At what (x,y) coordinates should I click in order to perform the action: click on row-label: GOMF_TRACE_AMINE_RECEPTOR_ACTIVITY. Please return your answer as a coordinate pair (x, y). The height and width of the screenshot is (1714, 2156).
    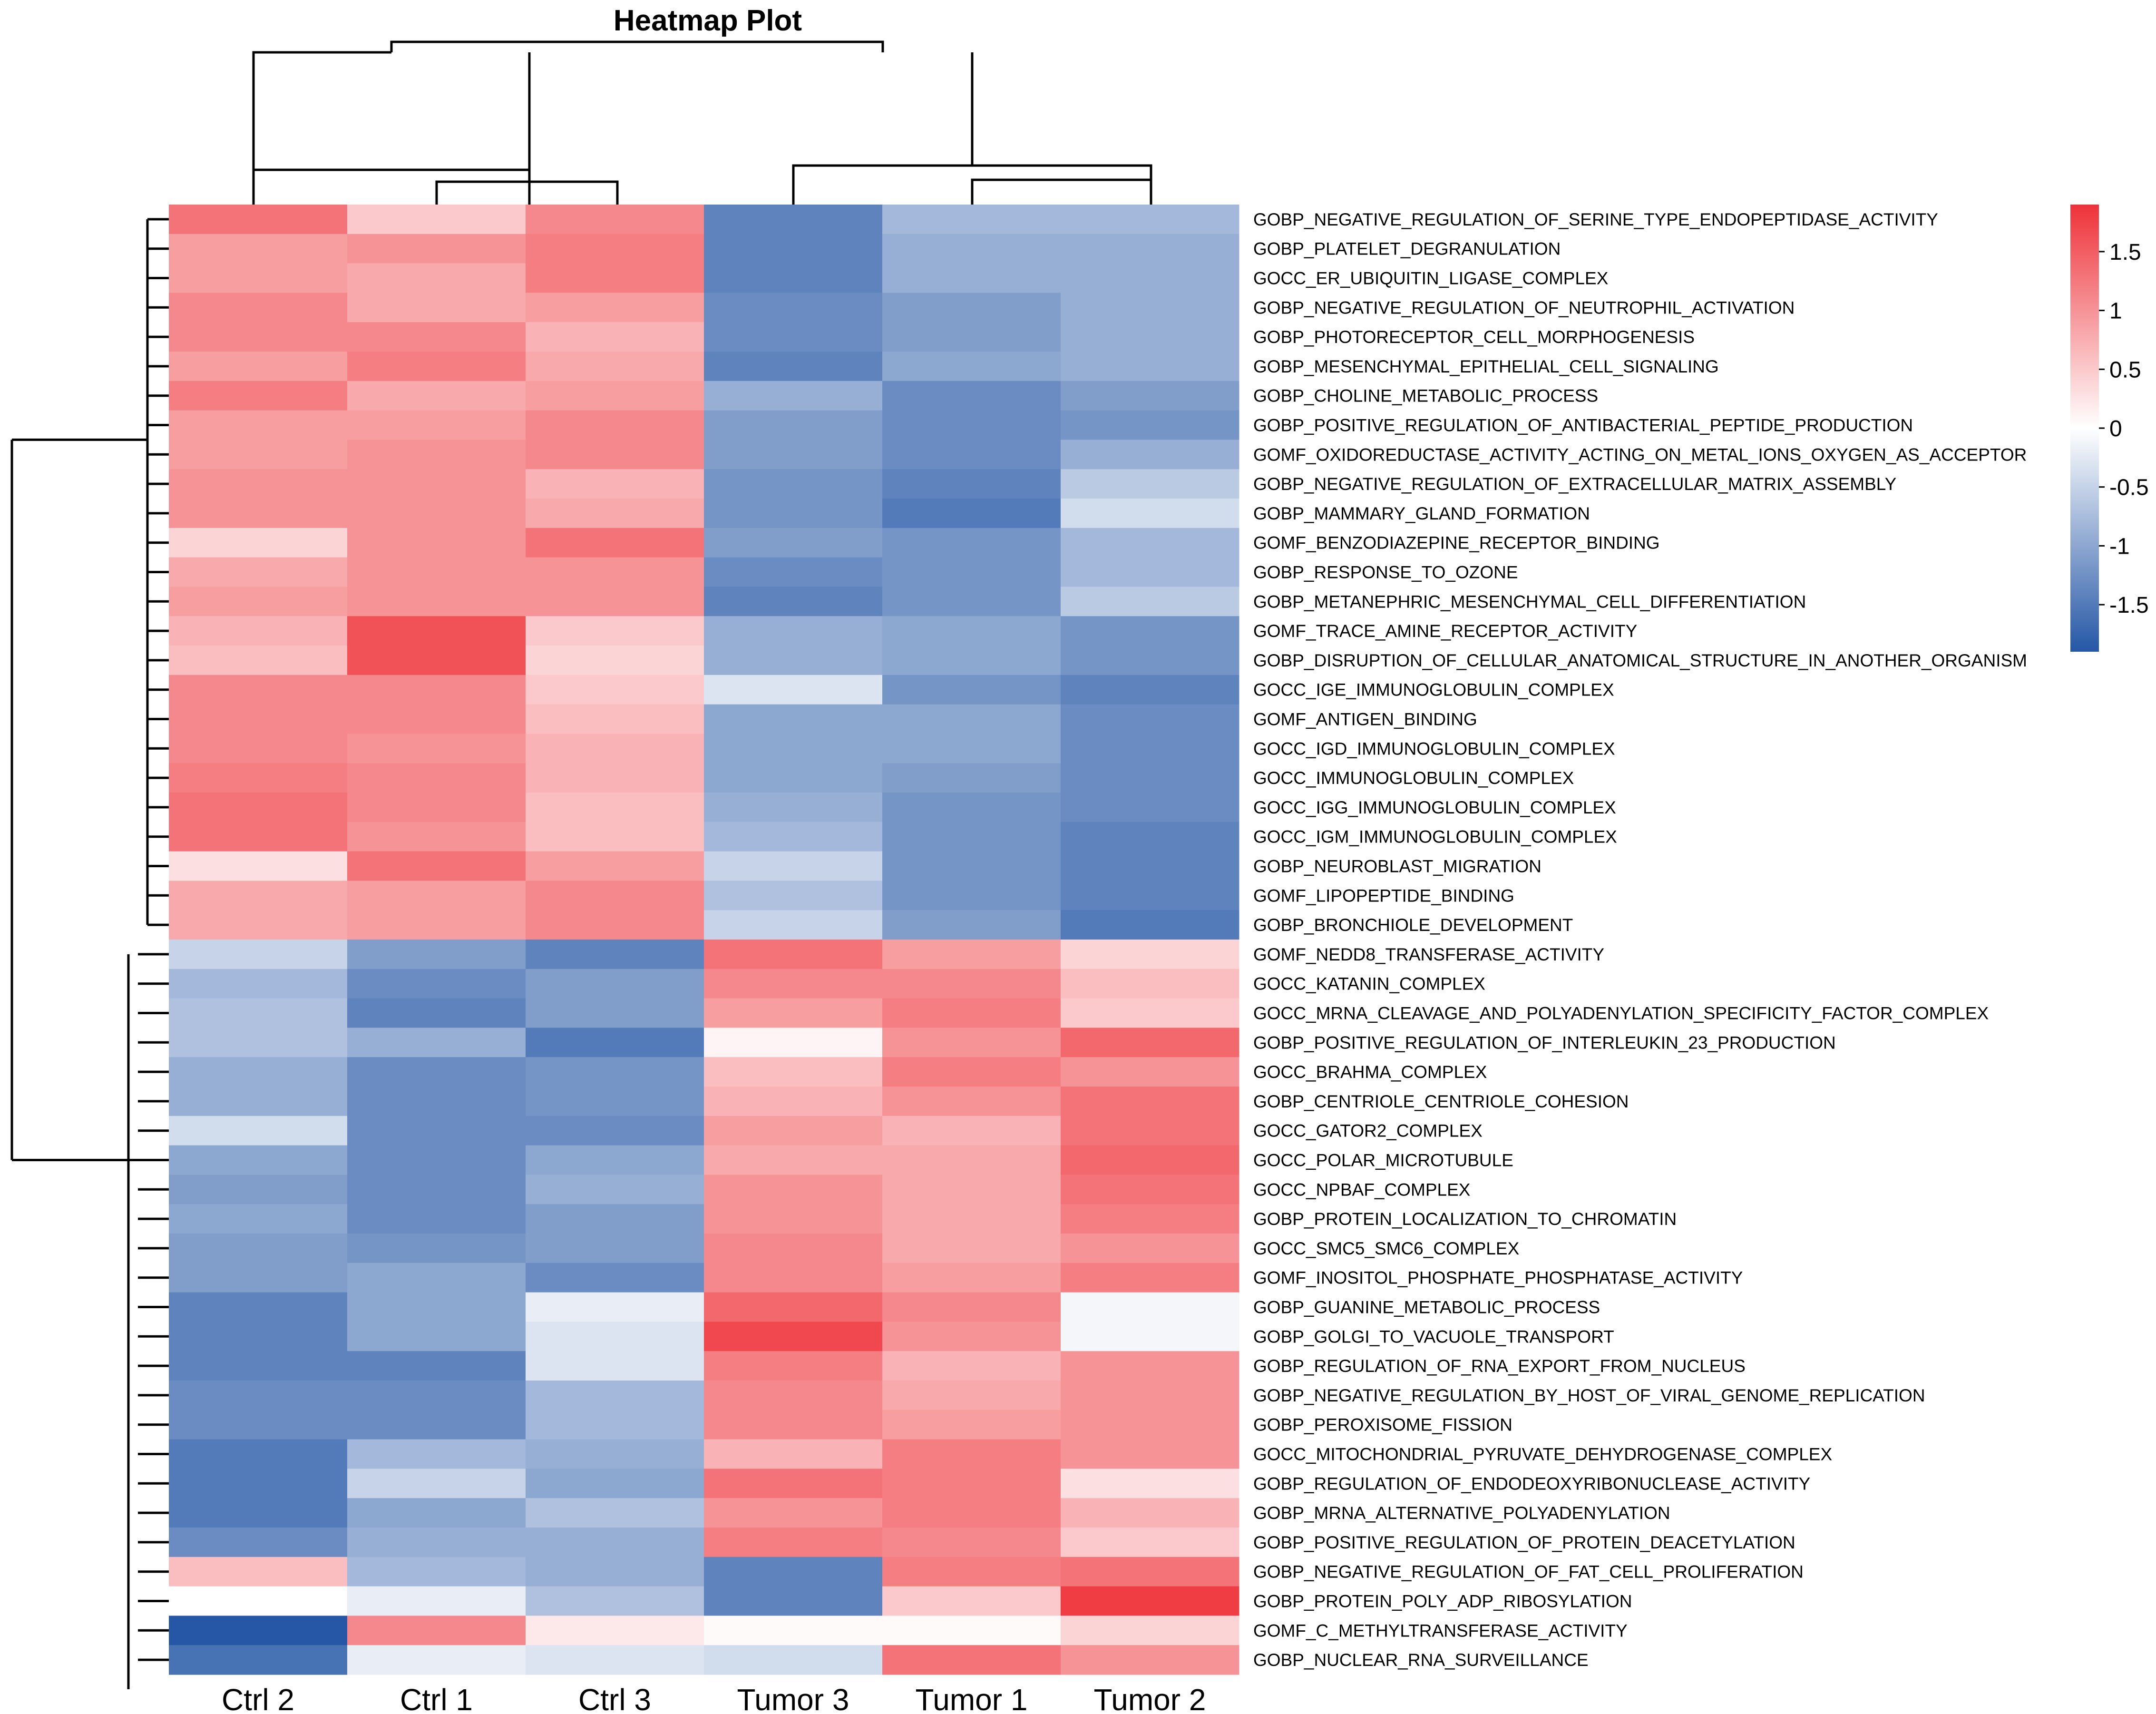
    Looking at the image, I should click on (1445, 631).